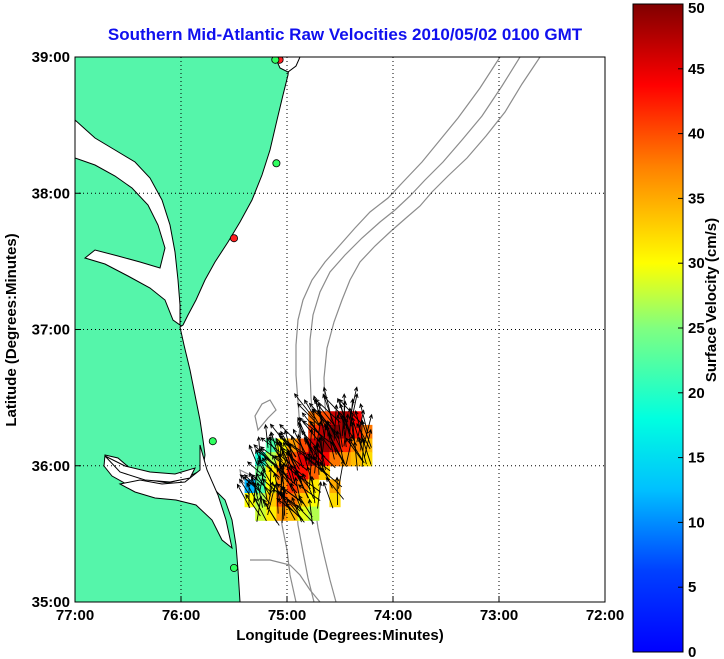 This screenshot has width=724, height=659. What do you see at coordinates (56, 330) in the screenshot?
I see `y-axis: 39:00 38:00 37:00 36:00 35:00` at bounding box center [56, 330].